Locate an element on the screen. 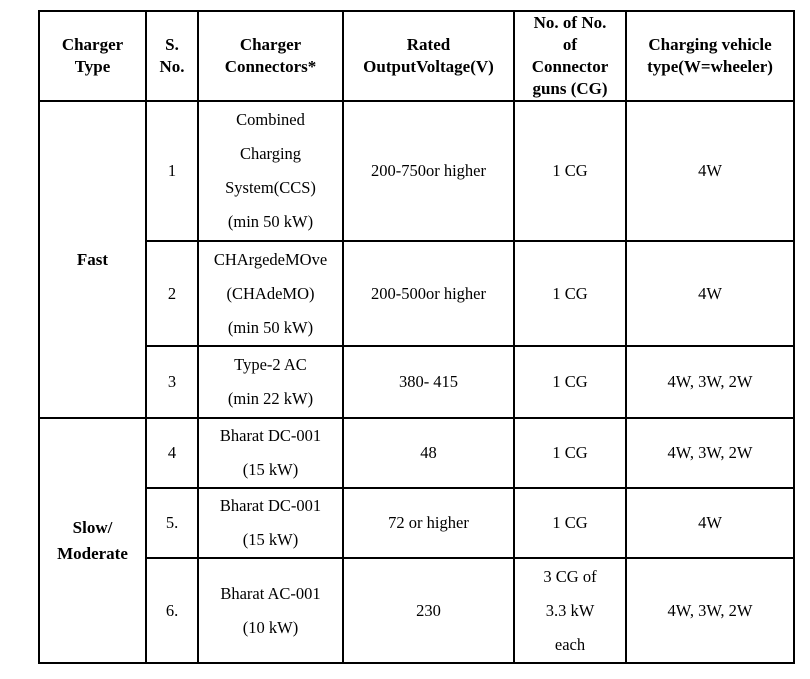 The height and width of the screenshot is (679, 810). cell-sno-2: 2 is located at coordinates (172, 294).